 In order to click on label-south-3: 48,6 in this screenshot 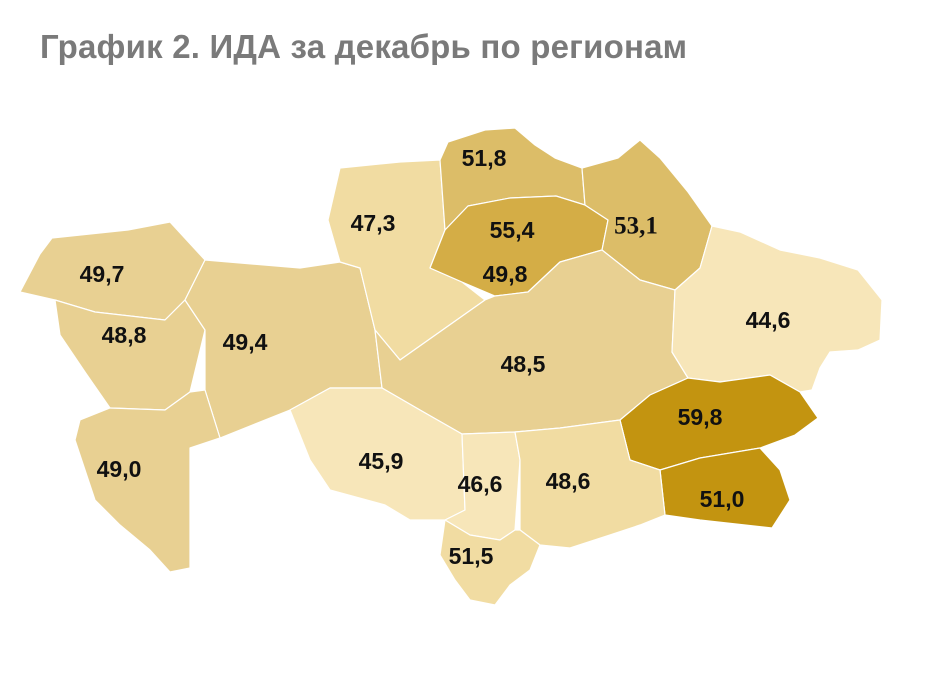, I will do `click(568, 481)`.